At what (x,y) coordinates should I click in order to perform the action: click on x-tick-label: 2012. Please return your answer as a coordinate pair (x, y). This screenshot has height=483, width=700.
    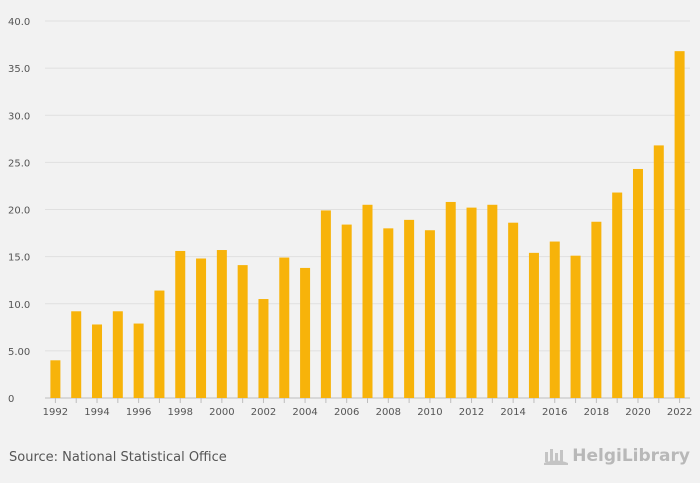
    Looking at the image, I should click on (471, 412).